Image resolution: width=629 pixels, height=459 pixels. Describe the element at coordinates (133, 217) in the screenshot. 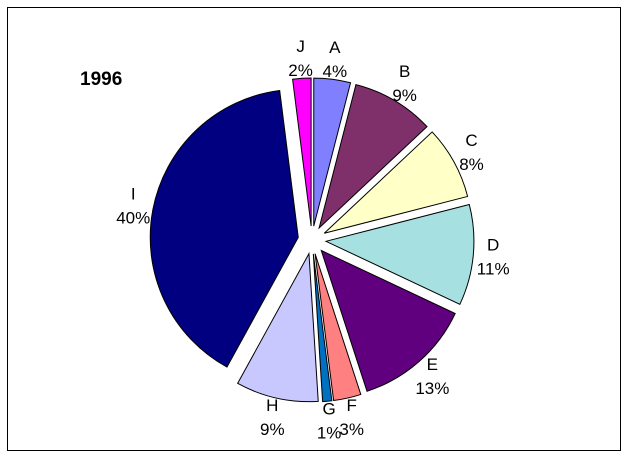

I see `slice-value-label: 40%` at that location.